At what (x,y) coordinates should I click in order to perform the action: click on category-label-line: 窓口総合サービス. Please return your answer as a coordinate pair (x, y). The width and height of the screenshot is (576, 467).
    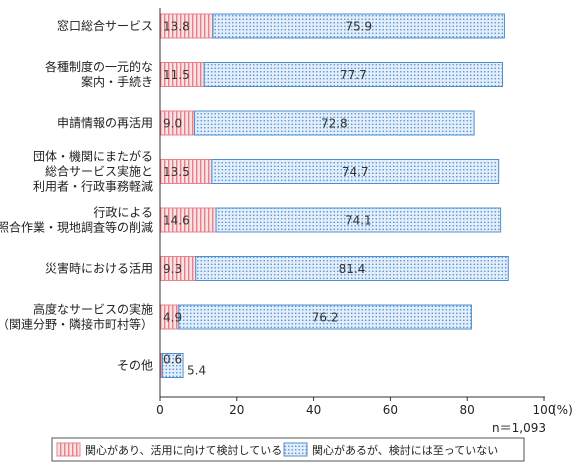
    Looking at the image, I should click on (105, 25).